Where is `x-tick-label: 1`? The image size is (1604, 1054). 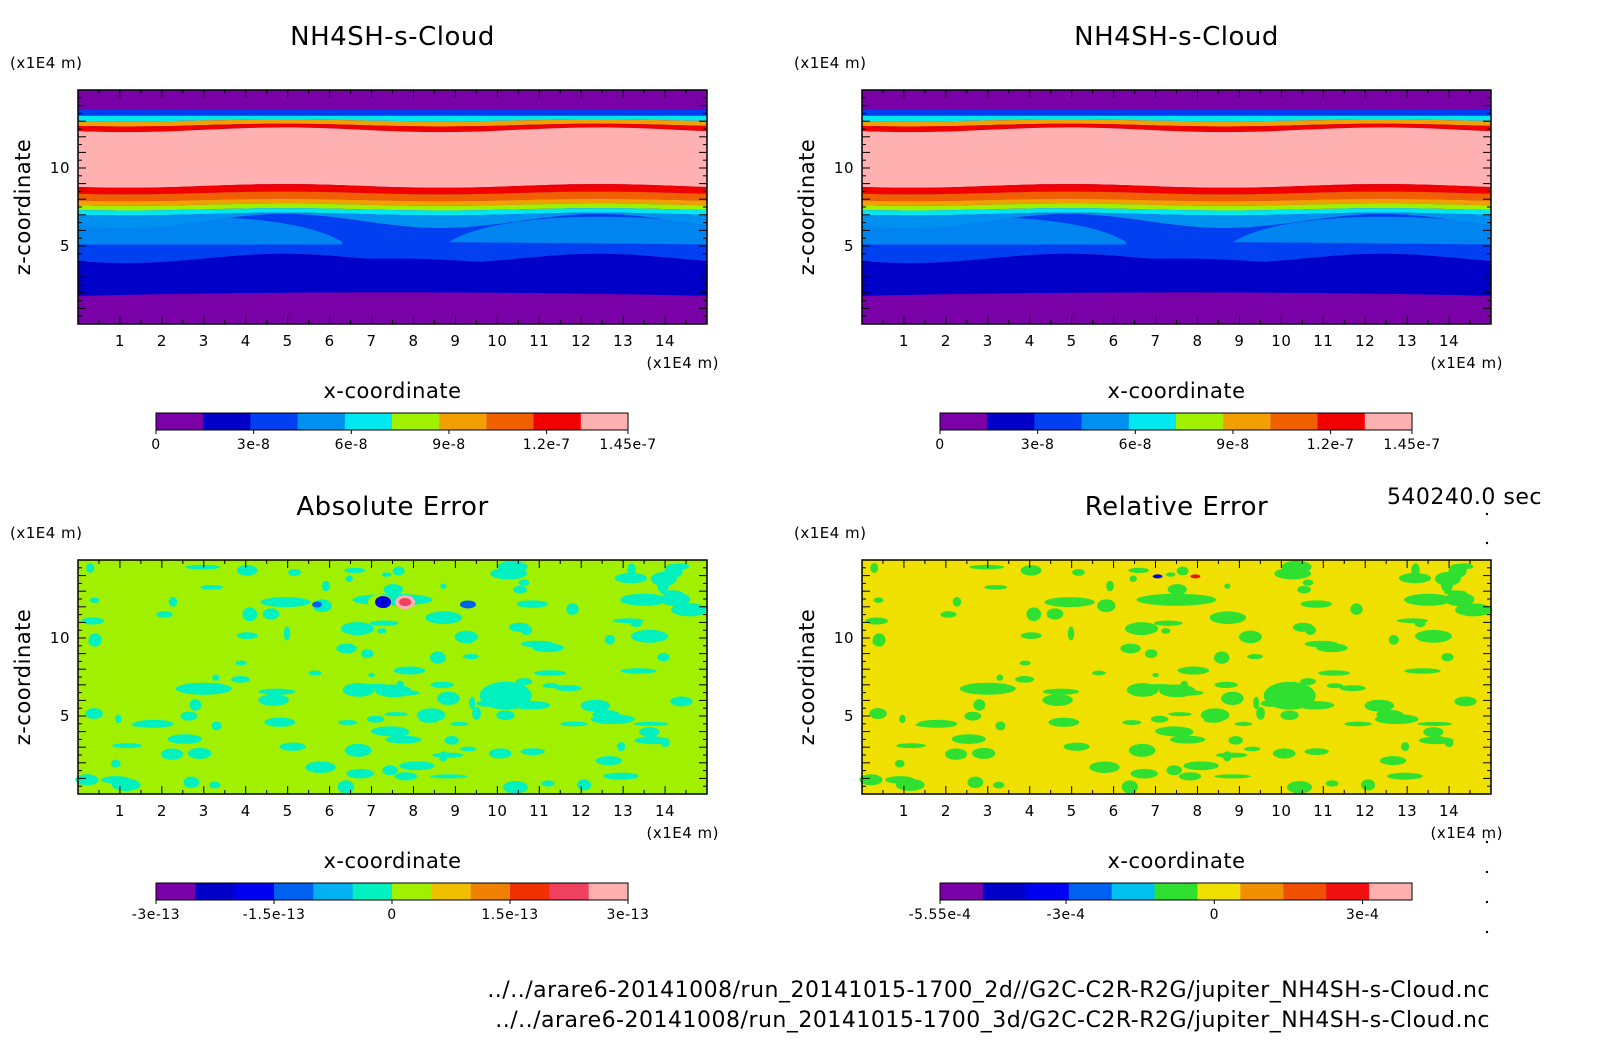
x-tick-label: 1 is located at coordinates (120, 341).